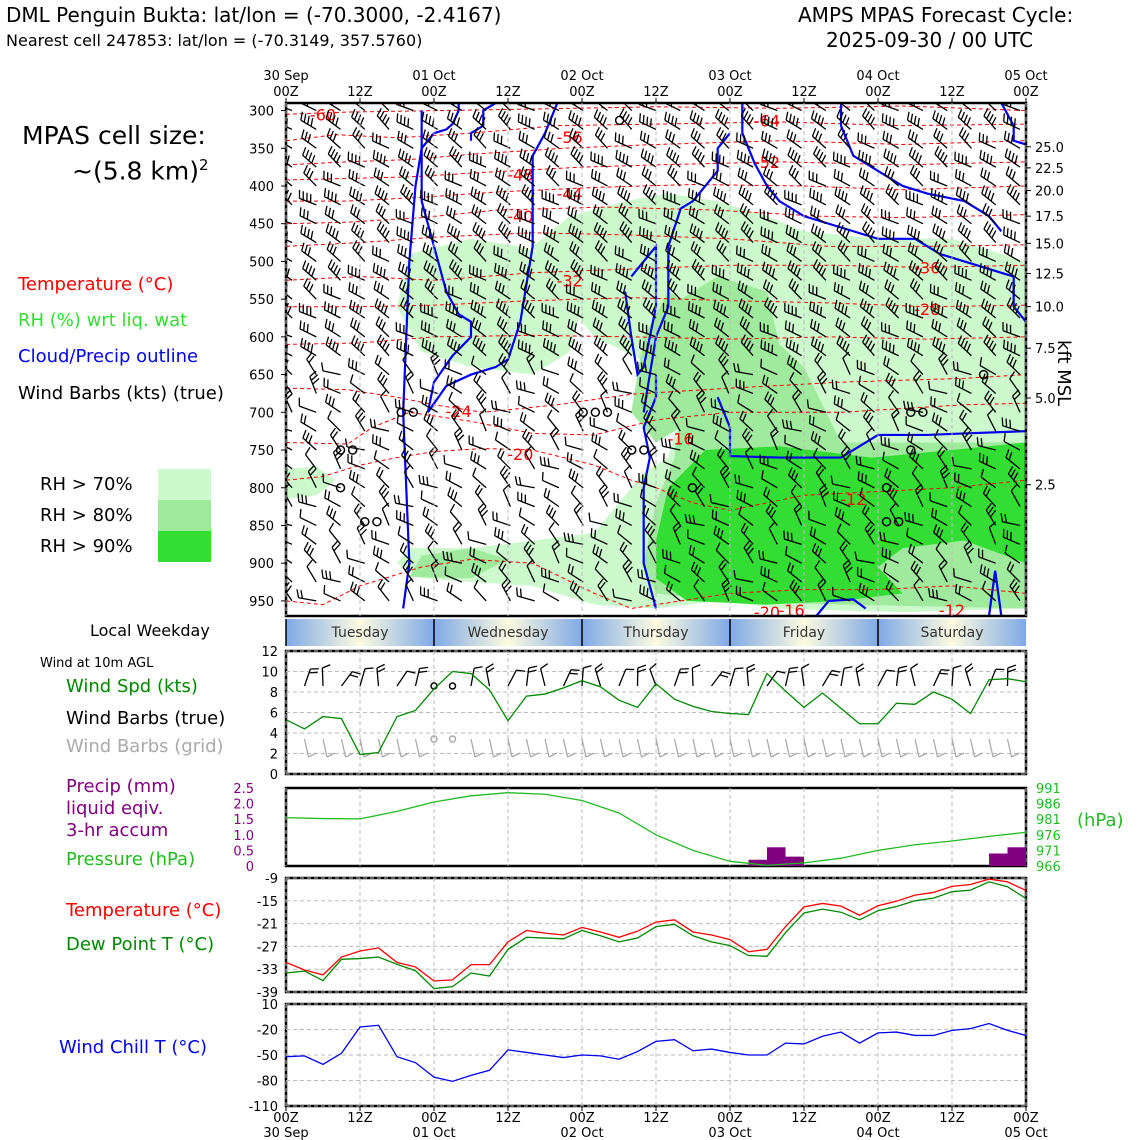 The image size is (1140, 1140). What do you see at coordinates (804, 1118) in the screenshot?
I see `hour-label-bottom: 12Z` at bounding box center [804, 1118].